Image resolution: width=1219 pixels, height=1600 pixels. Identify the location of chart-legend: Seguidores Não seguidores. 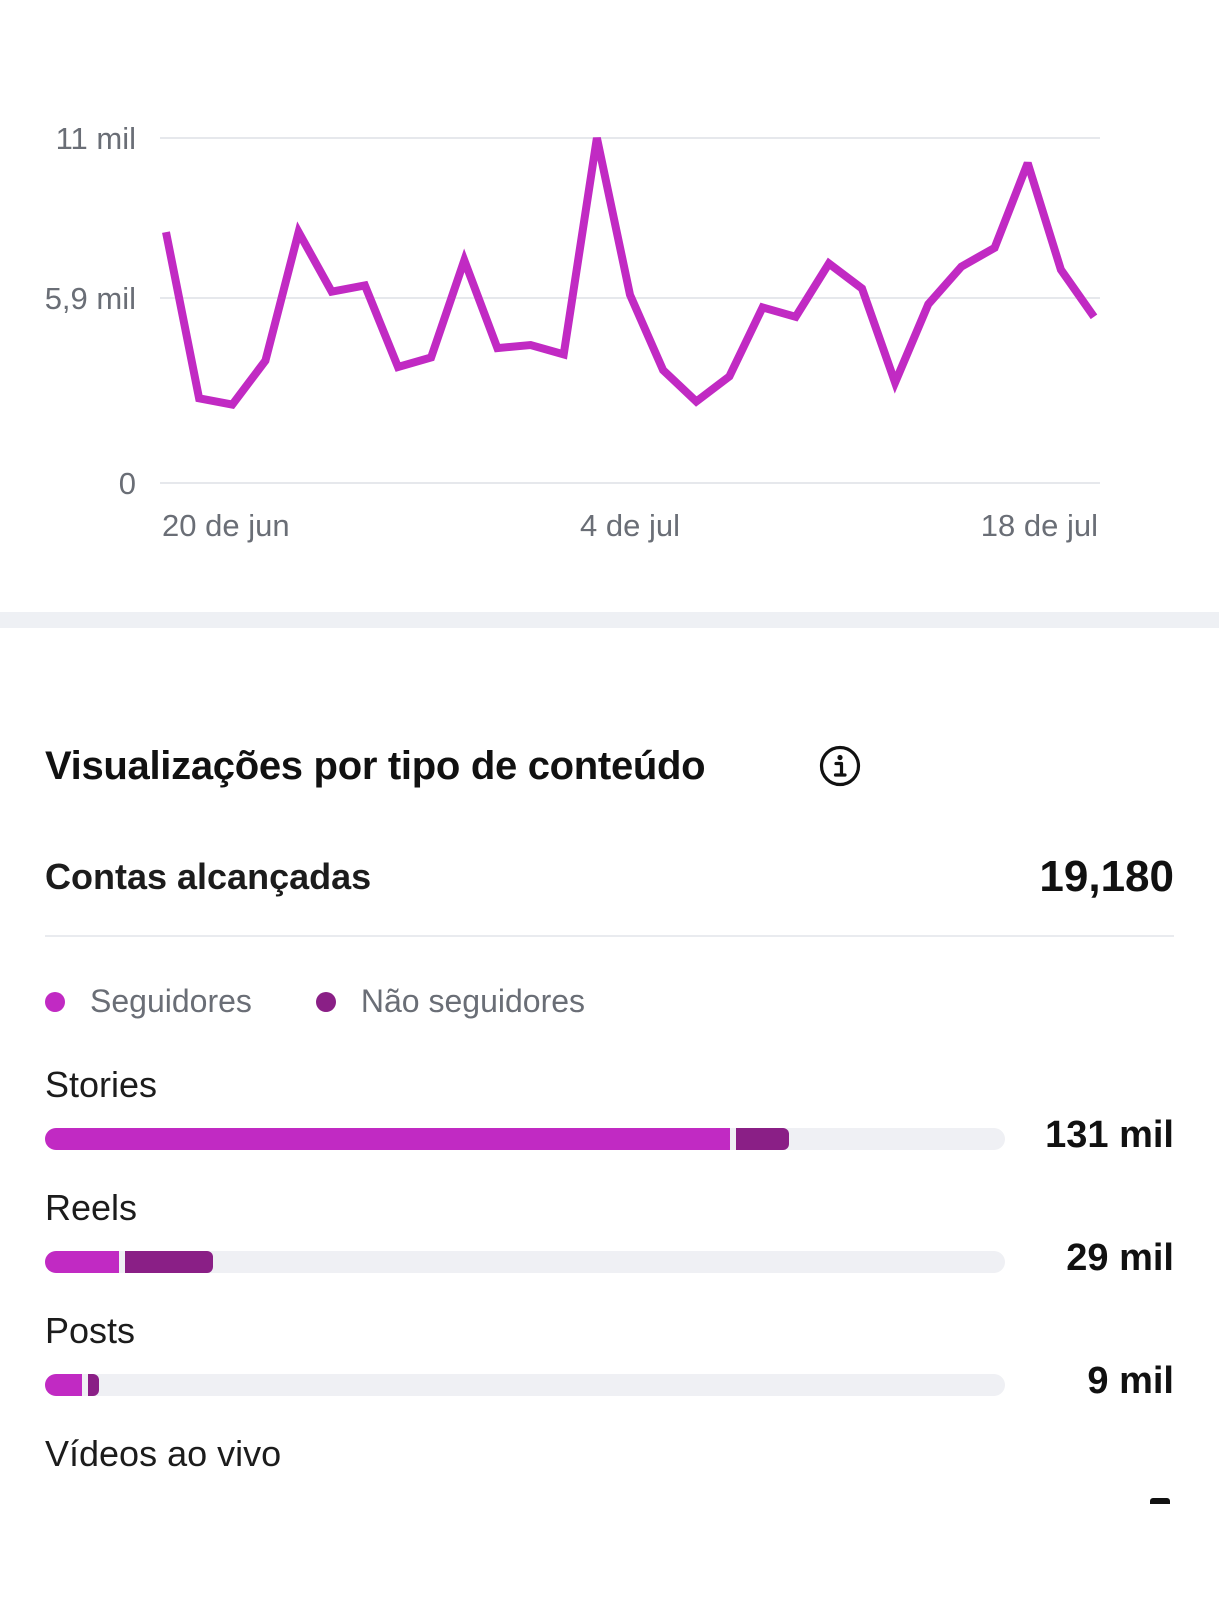
(347, 1001).